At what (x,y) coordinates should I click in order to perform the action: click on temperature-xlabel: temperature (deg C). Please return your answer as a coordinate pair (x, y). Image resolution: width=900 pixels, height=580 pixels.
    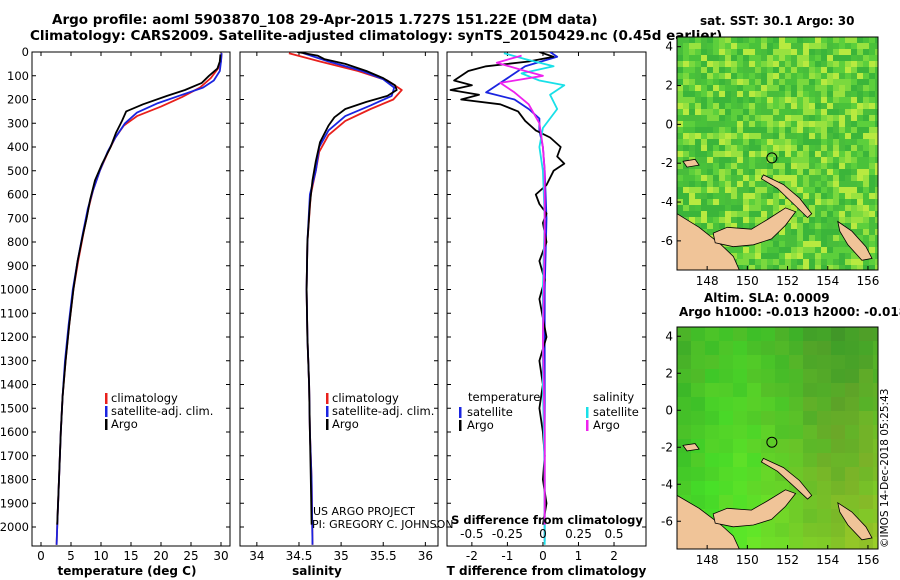
    Looking at the image, I should click on (127, 571).